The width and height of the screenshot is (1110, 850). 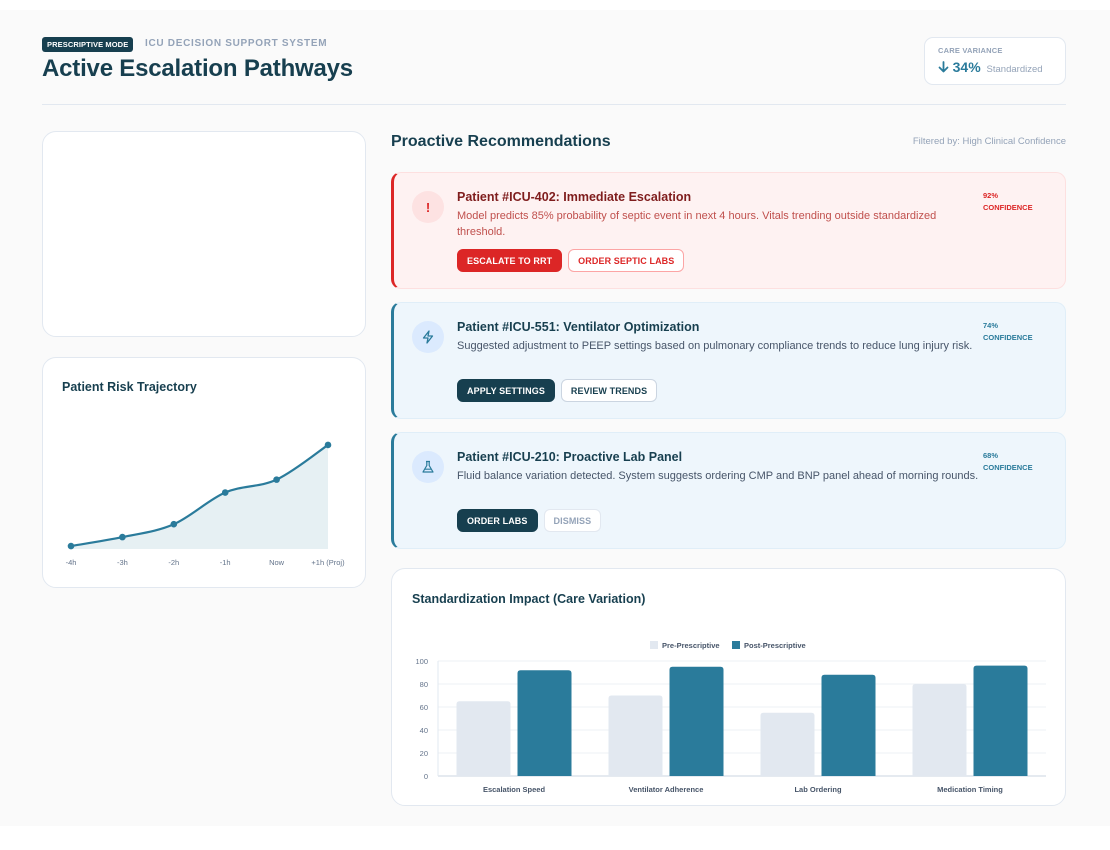 I want to click on alert-icon: !, so click(x=428, y=207).